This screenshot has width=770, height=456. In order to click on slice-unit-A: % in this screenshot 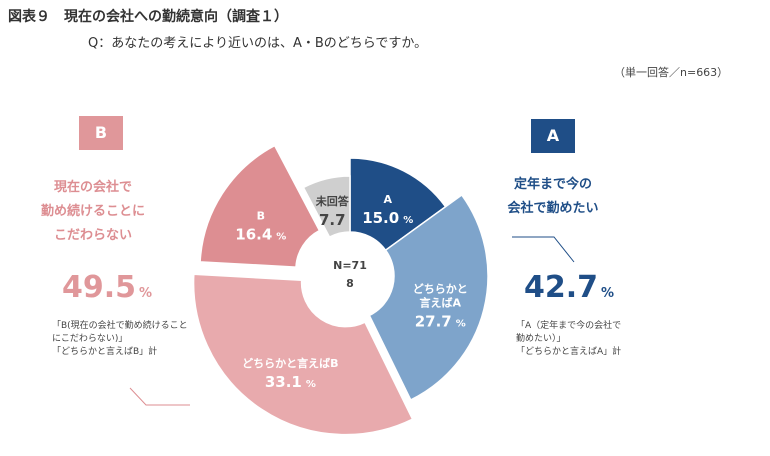, I will do `click(408, 220)`.